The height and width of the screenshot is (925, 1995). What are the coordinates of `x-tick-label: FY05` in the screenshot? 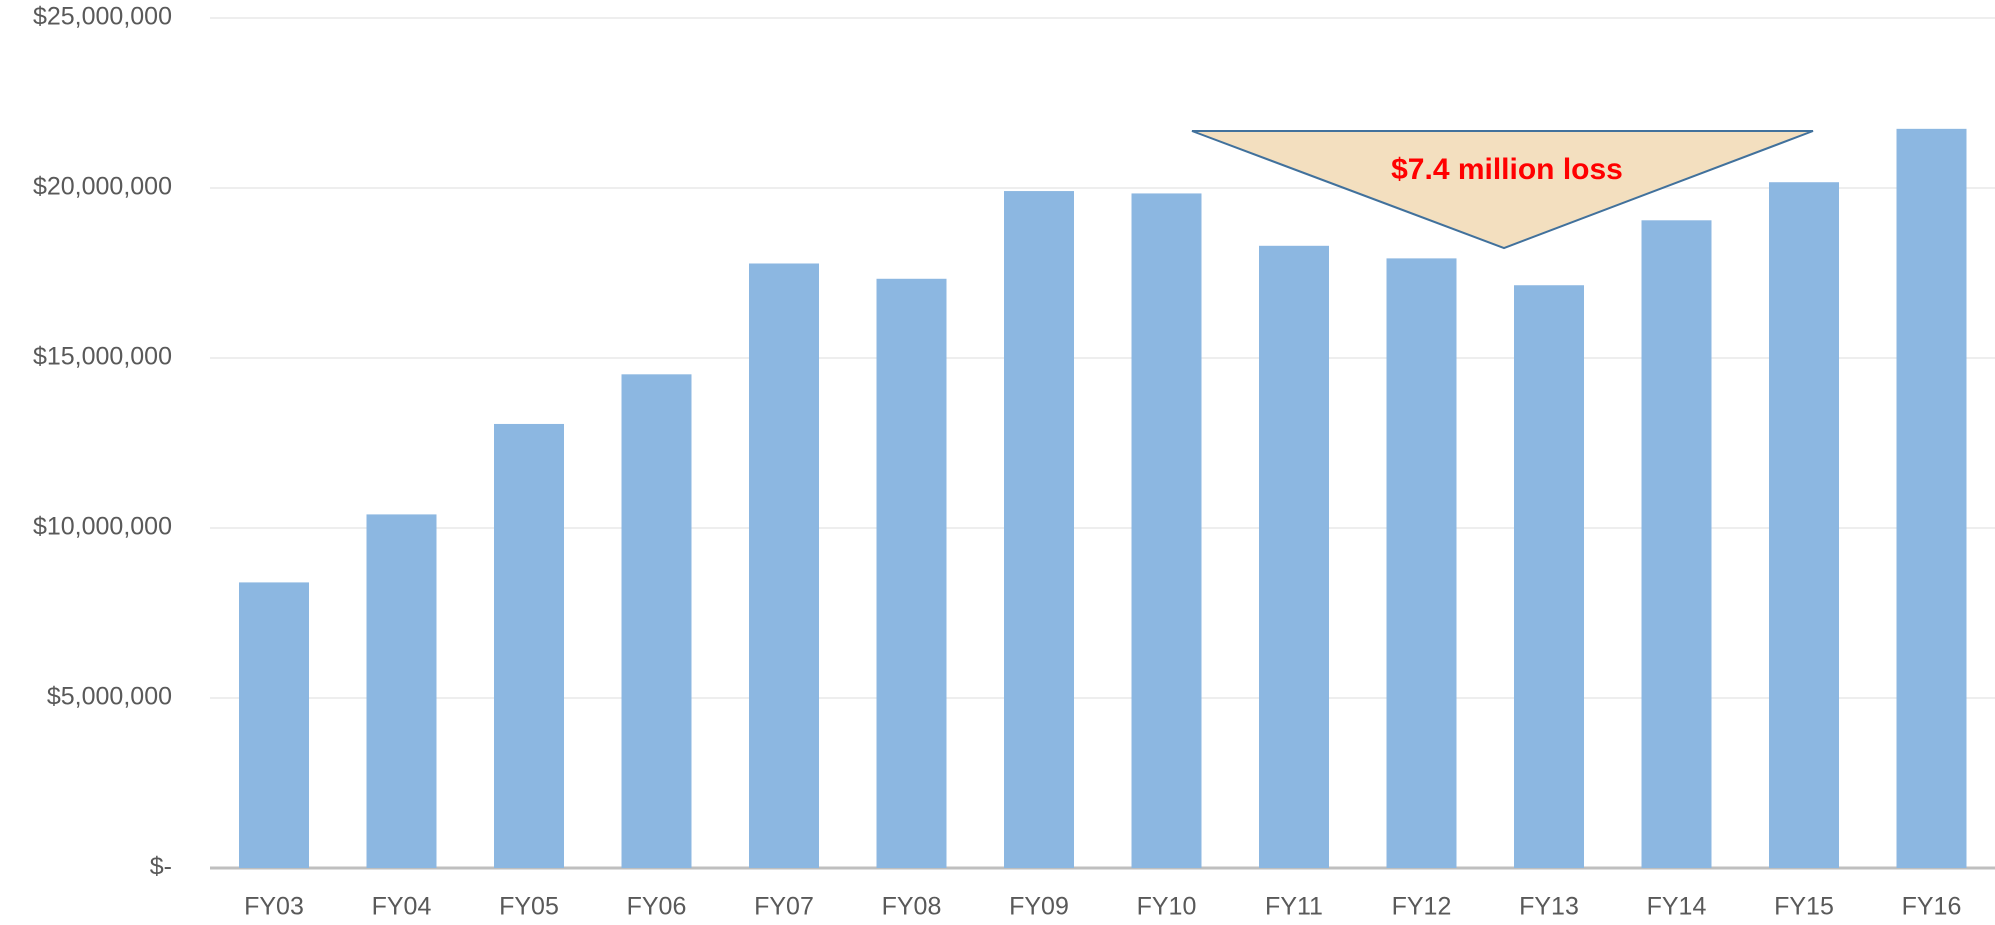 It's located at (529, 907).